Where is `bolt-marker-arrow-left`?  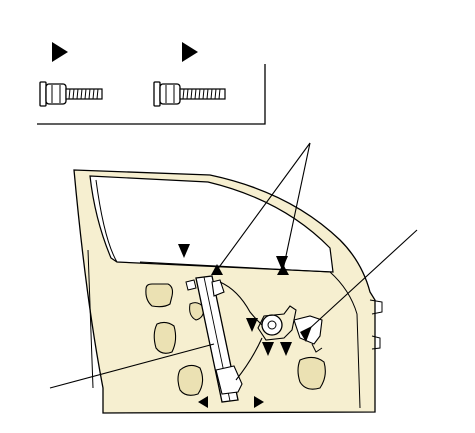 bolt-marker-arrow-left is located at coordinates (60, 52).